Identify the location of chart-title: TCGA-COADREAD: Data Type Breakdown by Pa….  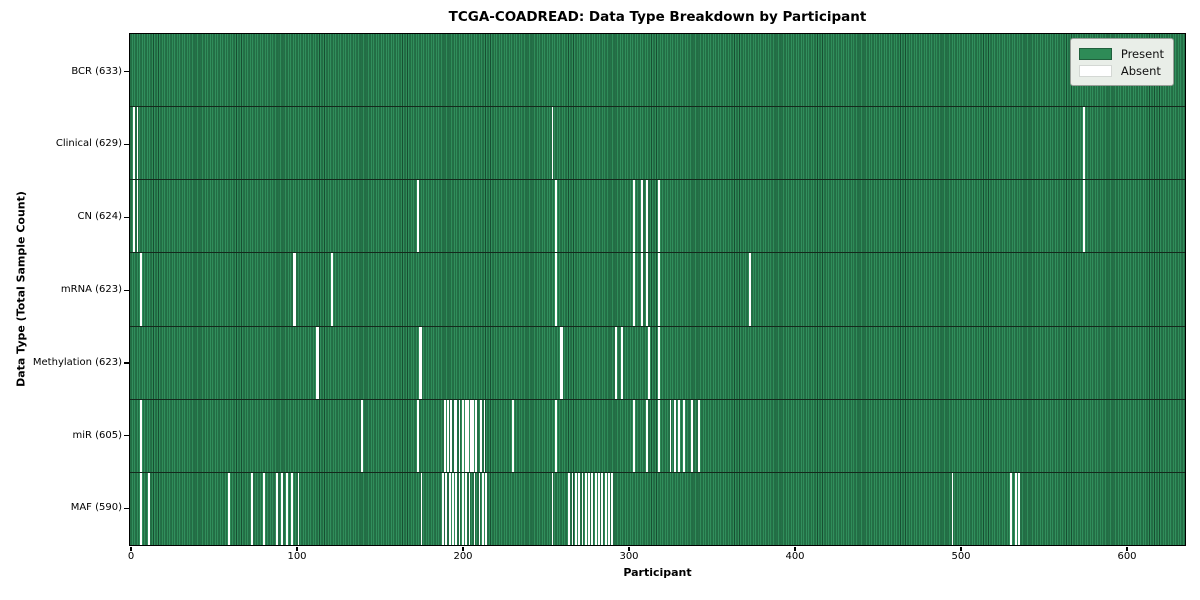
(657, 17).